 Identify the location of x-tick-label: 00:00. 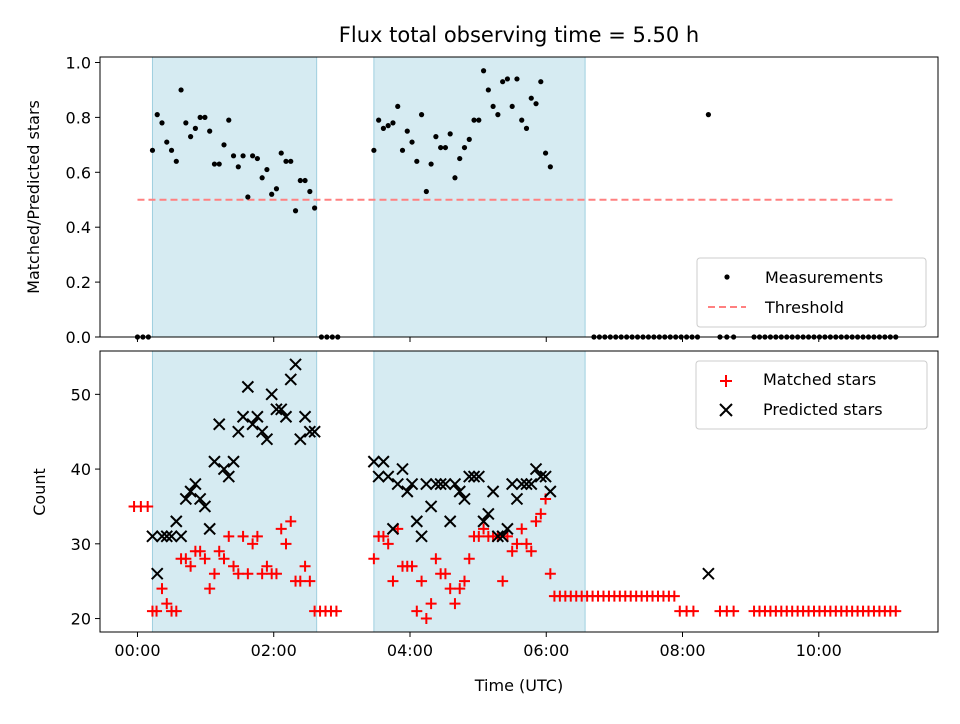
(137, 650).